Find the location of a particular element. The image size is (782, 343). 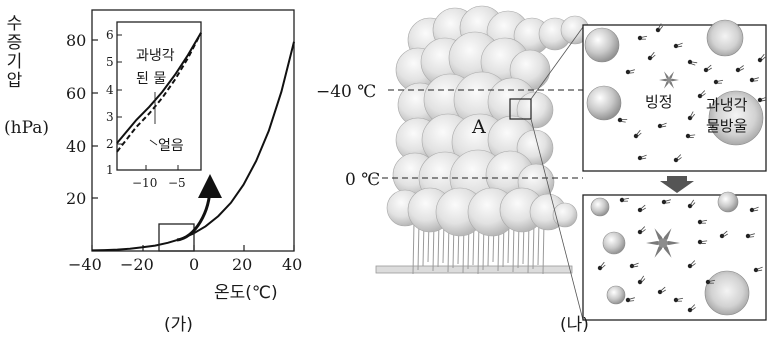

x-tick-label: −20 is located at coordinates (137, 264).